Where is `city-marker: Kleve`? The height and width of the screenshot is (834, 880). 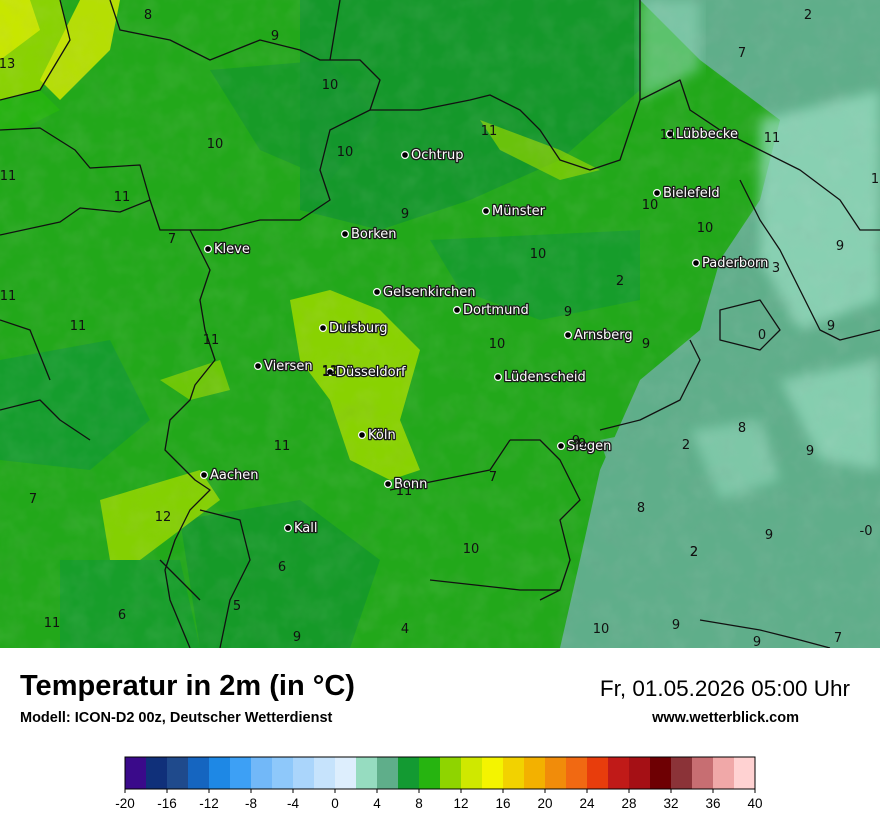 city-marker: Kleve is located at coordinates (227, 249).